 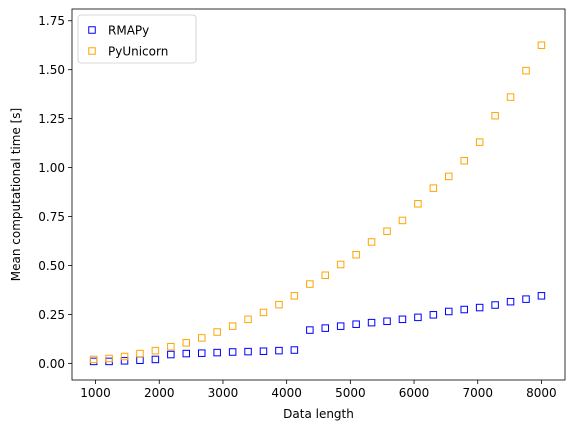 What do you see at coordinates (51, 119) in the screenshot?
I see `y-tick-label: 1.25` at bounding box center [51, 119].